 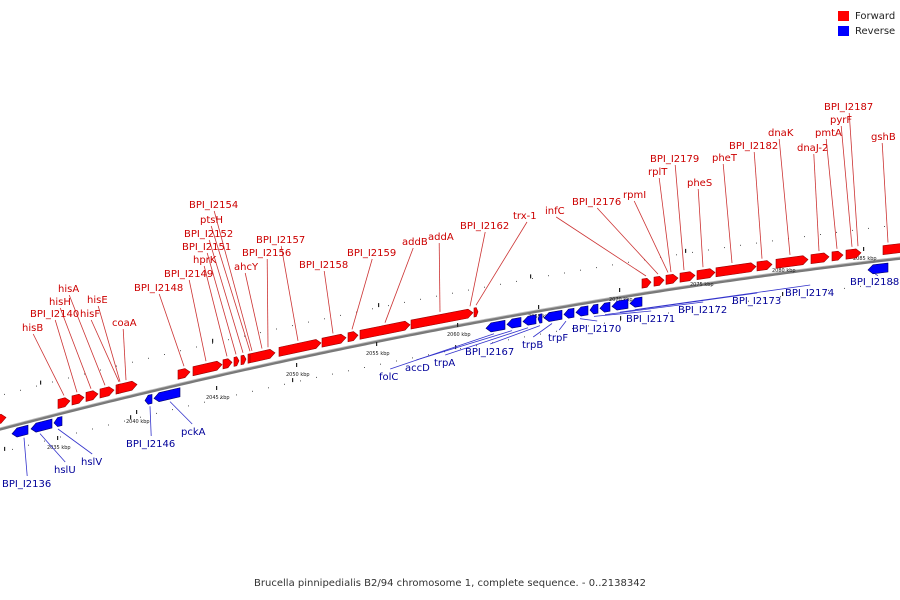 I want to click on forward-gene-label: pmtA, so click(x=828, y=133).